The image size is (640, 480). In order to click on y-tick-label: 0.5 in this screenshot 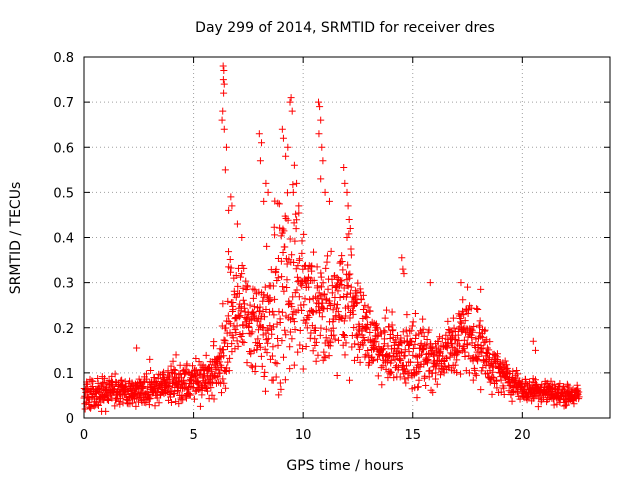, I will do `click(63, 193)`.